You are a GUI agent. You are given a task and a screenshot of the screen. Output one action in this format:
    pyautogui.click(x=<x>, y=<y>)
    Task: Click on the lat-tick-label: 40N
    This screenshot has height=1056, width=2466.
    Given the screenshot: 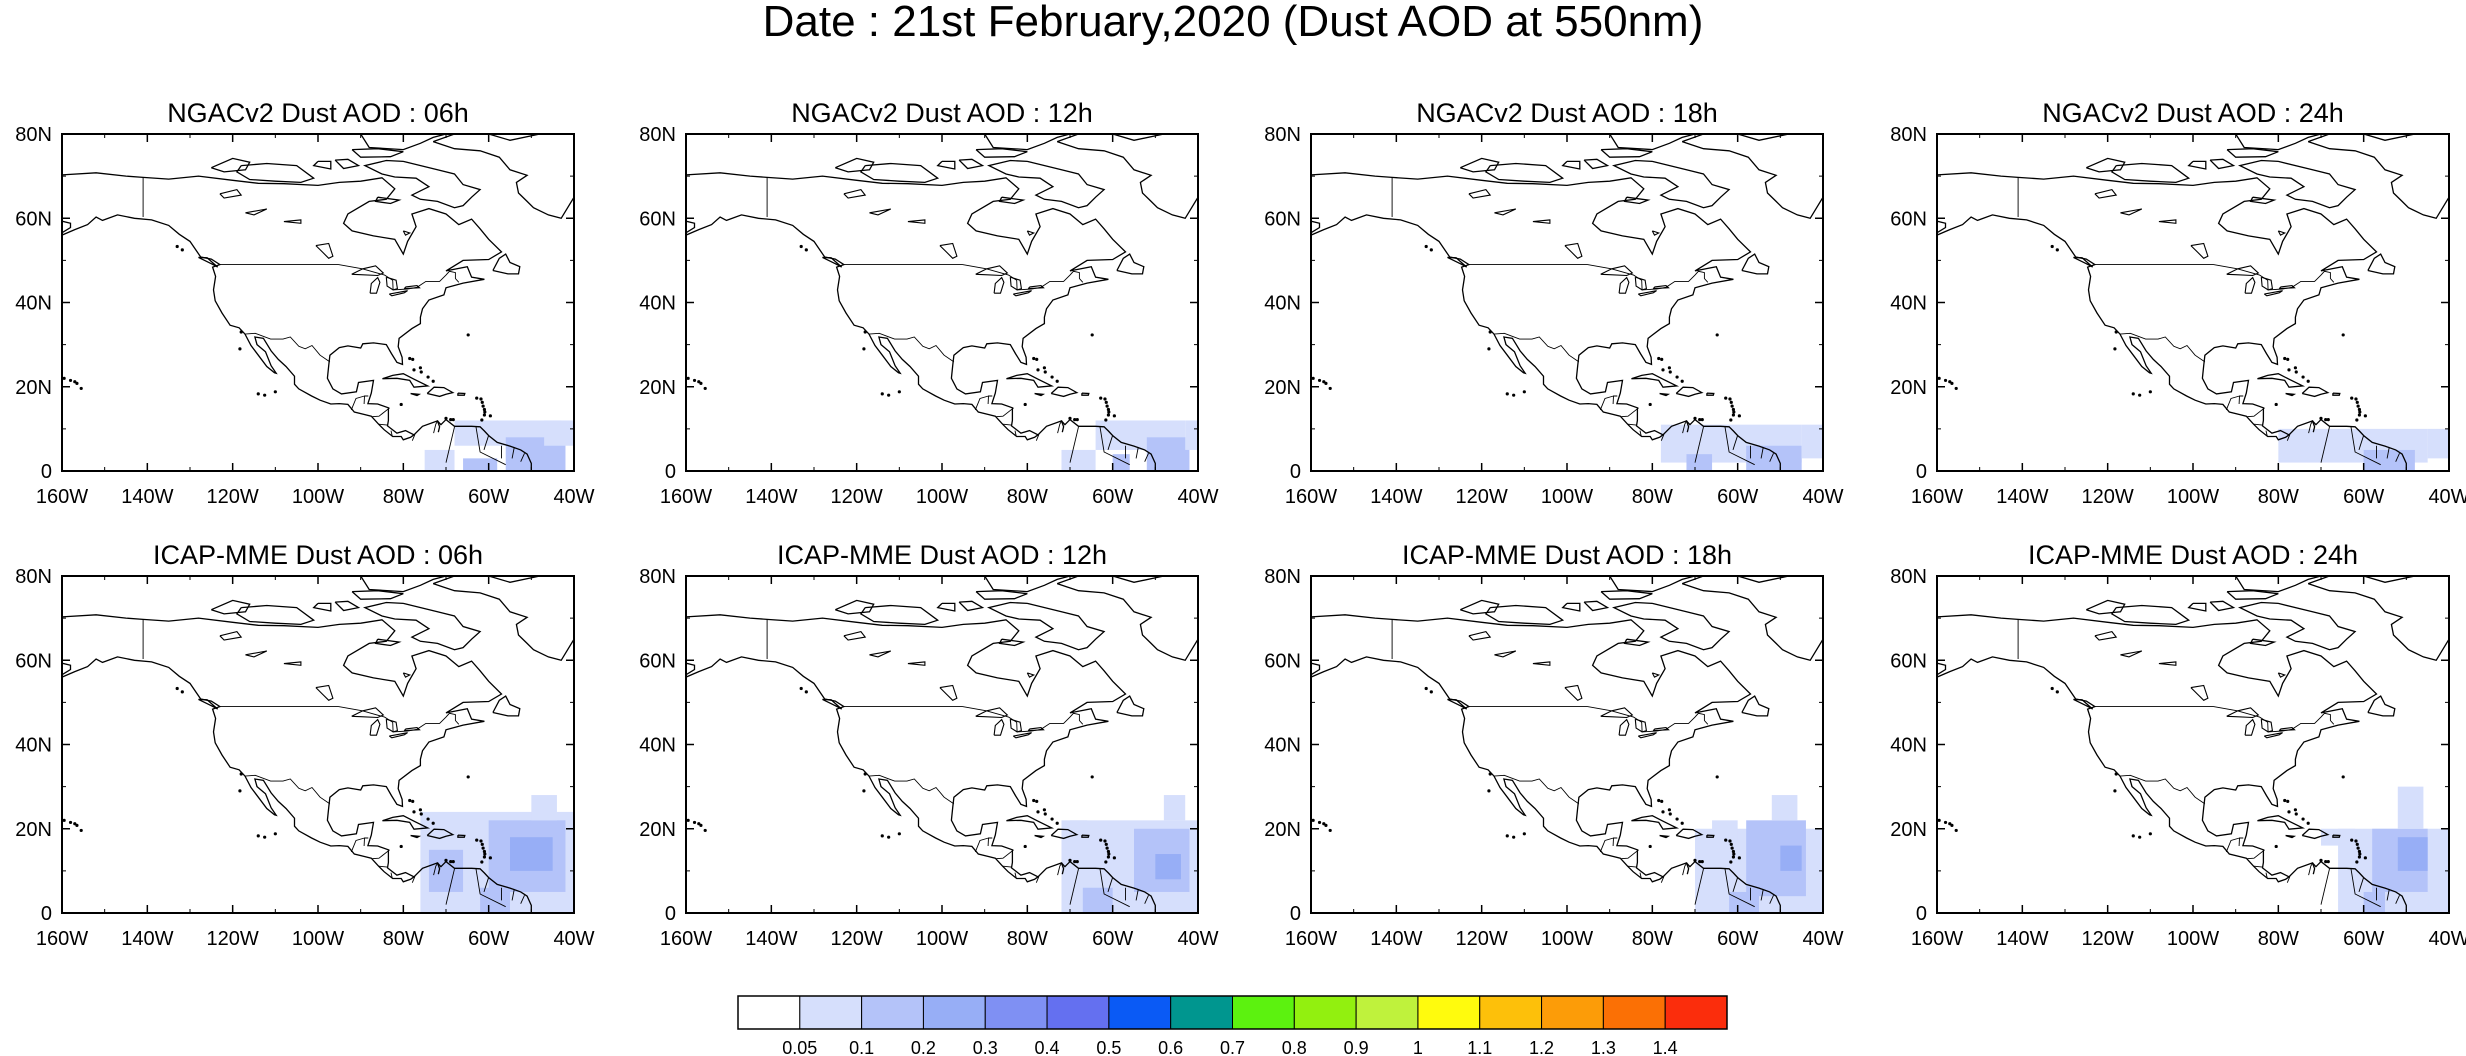 What is the action you would take?
    pyautogui.click(x=1908, y=746)
    